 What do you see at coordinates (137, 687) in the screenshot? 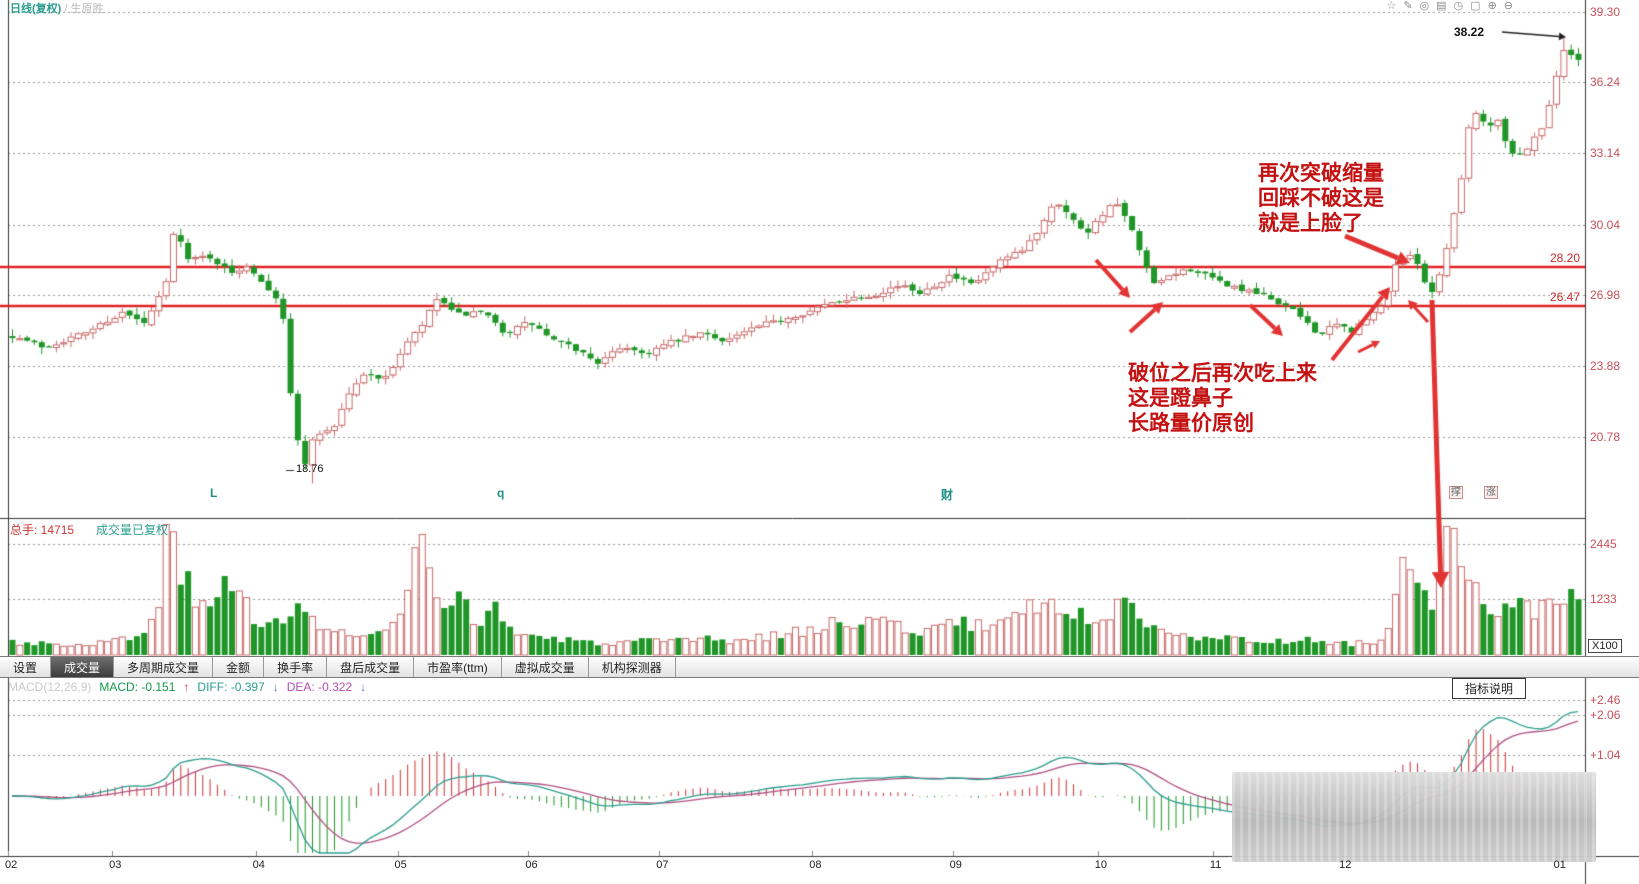
I see `macd-value: MACD: -0.151` at bounding box center [137, 687].